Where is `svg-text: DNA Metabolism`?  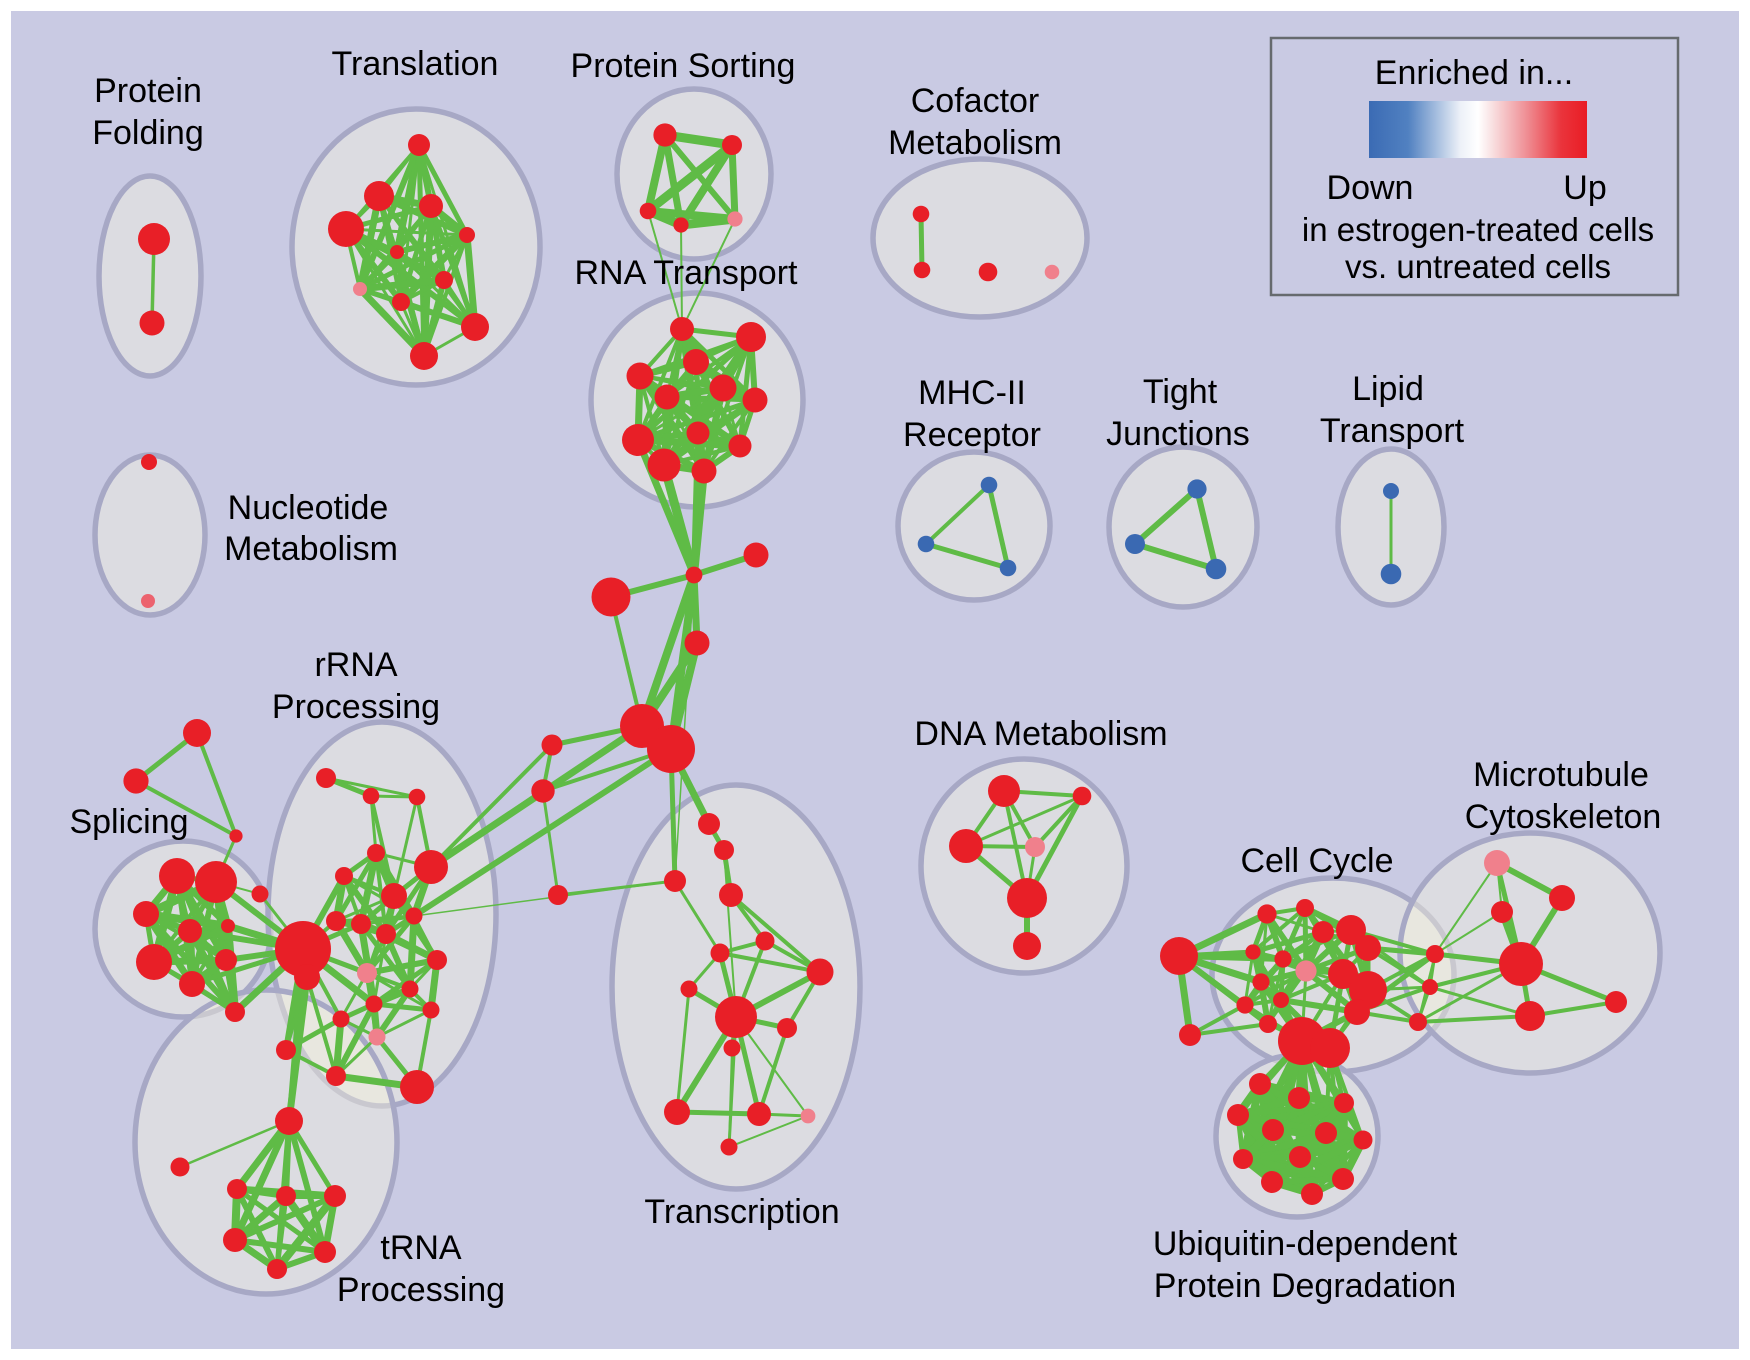
svg-text: DNA Metabolism is located at coordinates (1040, 734).